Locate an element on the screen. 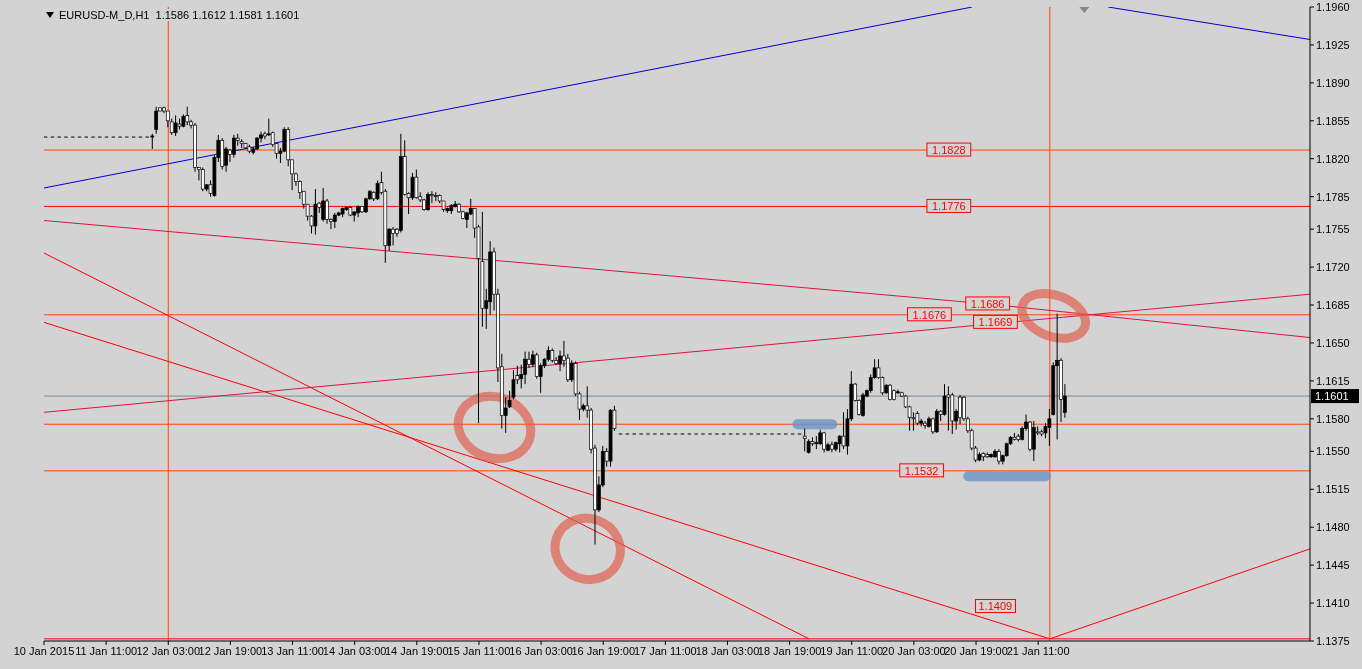 Image resolution: width=1362 pixels, height=669 pixels. x-tick-label: 16 Jan 03:00 is located at coordinates (541, 650).